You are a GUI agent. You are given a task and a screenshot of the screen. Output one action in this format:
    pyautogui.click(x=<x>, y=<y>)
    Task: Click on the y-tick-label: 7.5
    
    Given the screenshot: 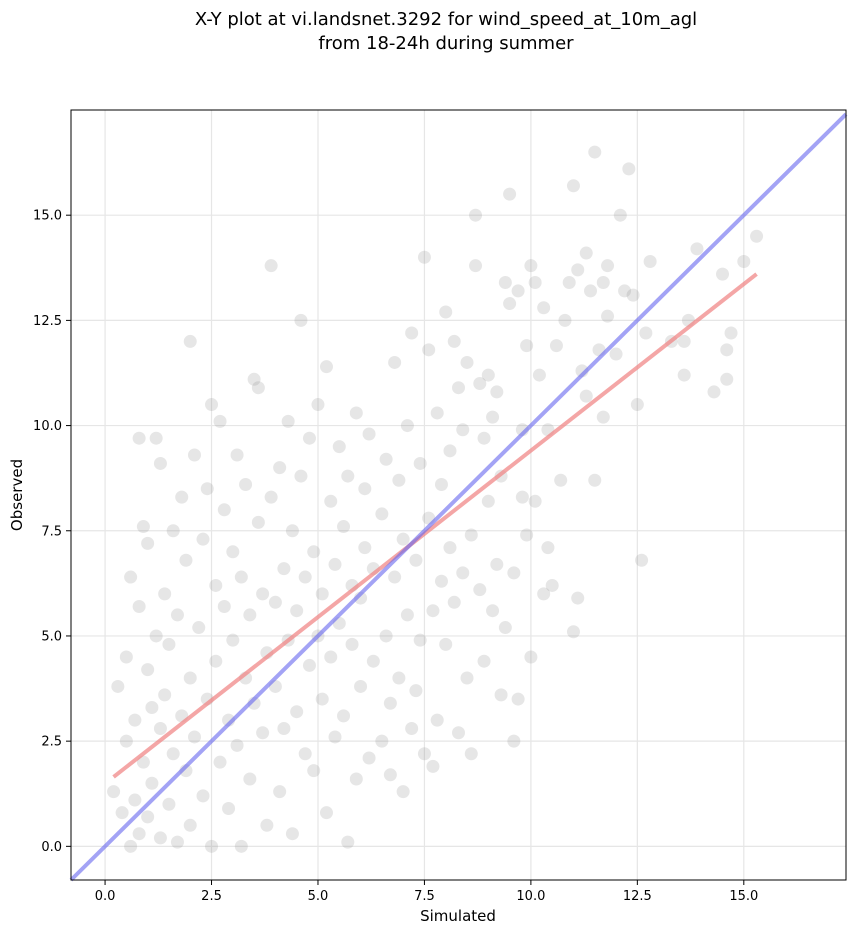 What is the action you would take?
    pyautogui.click(x=51, y=531)
    